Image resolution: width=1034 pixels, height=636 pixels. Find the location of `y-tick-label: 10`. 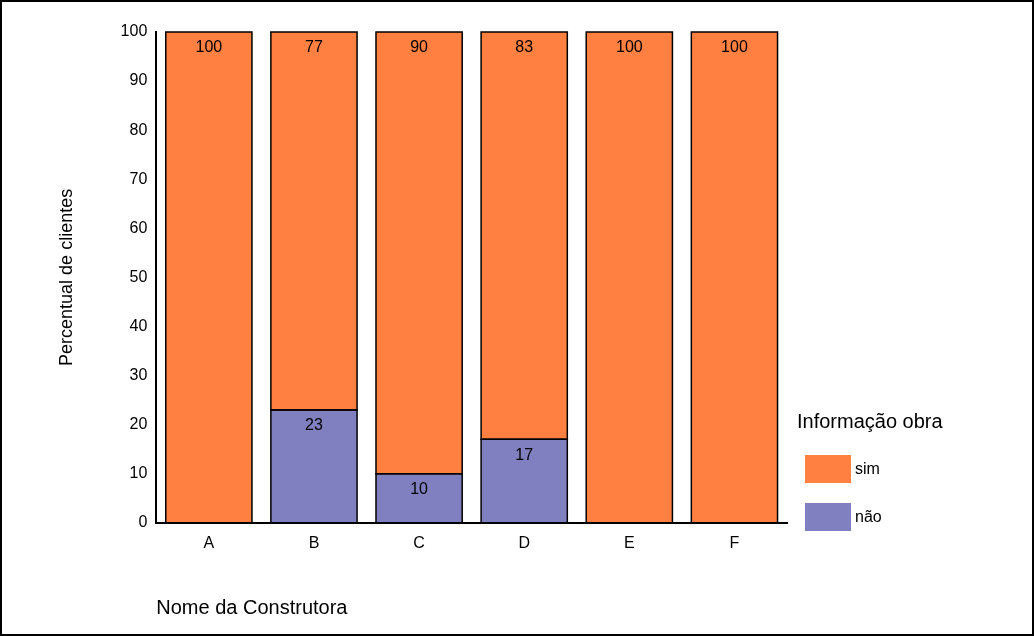

y-tick-label: 10 is located at coordinates (138, 473).